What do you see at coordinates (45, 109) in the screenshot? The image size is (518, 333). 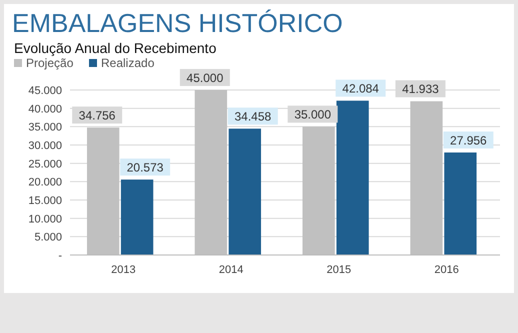 I see `y-tick-label: 40.000` at bounding box center [45, 109].